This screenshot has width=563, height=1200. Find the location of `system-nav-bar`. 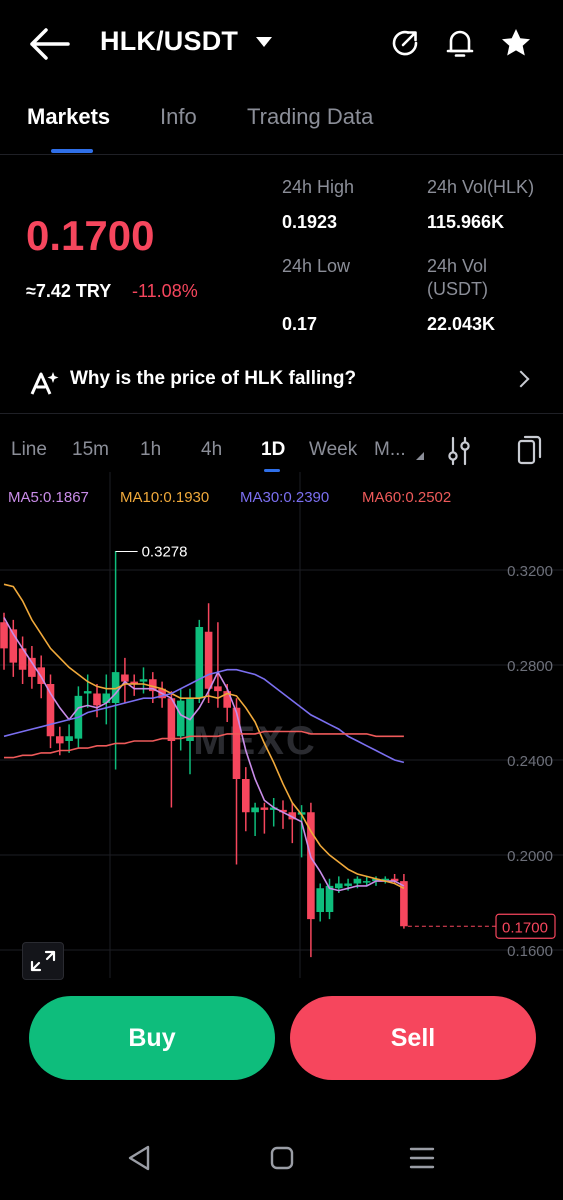

system-nav-bar is located at coordinates (281, 1160).